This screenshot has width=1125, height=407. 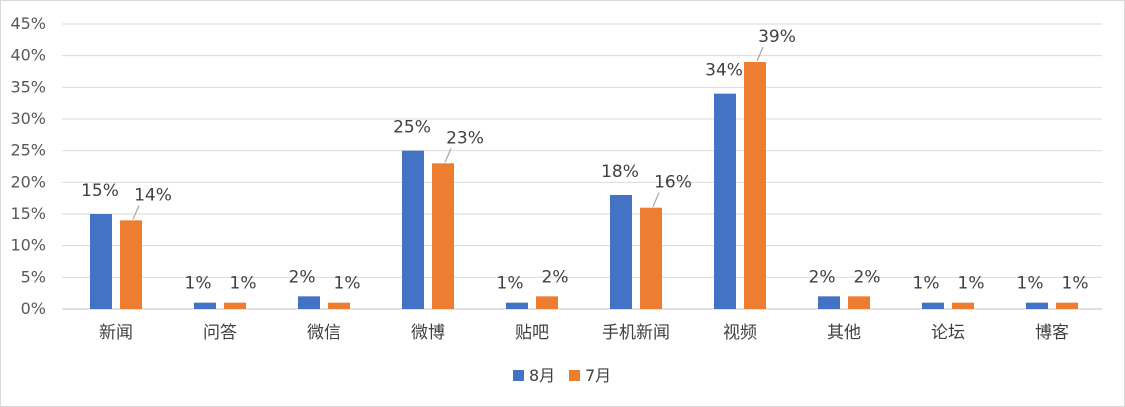 What do you see at coordinates (532, 333) in the screenshot?
I see `x-category-label: 贴吧` at bounding box center [532, 333].